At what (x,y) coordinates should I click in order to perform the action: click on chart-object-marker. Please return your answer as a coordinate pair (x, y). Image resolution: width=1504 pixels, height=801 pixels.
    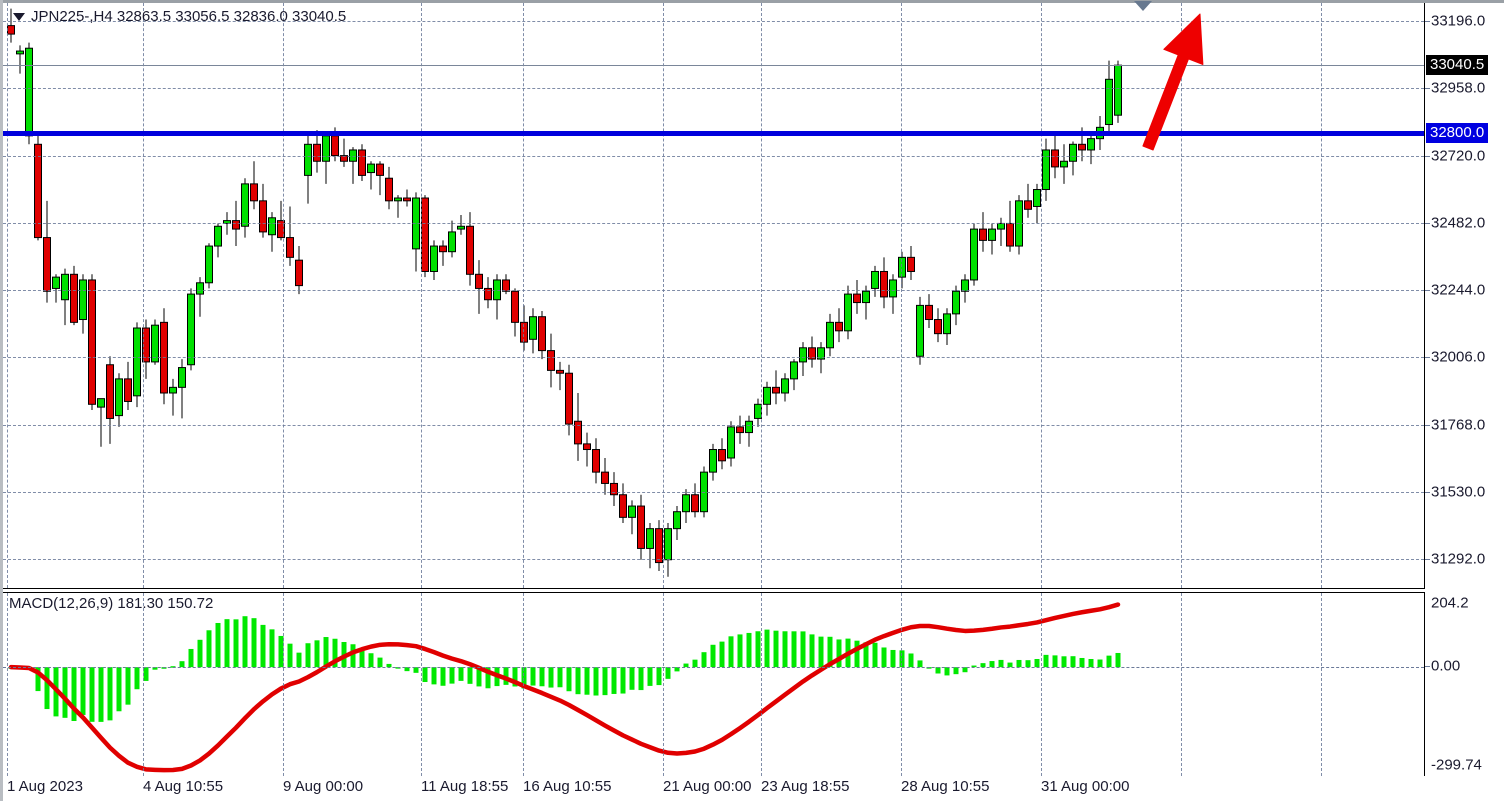
    Looking at the image, I should click on (1143, 6).